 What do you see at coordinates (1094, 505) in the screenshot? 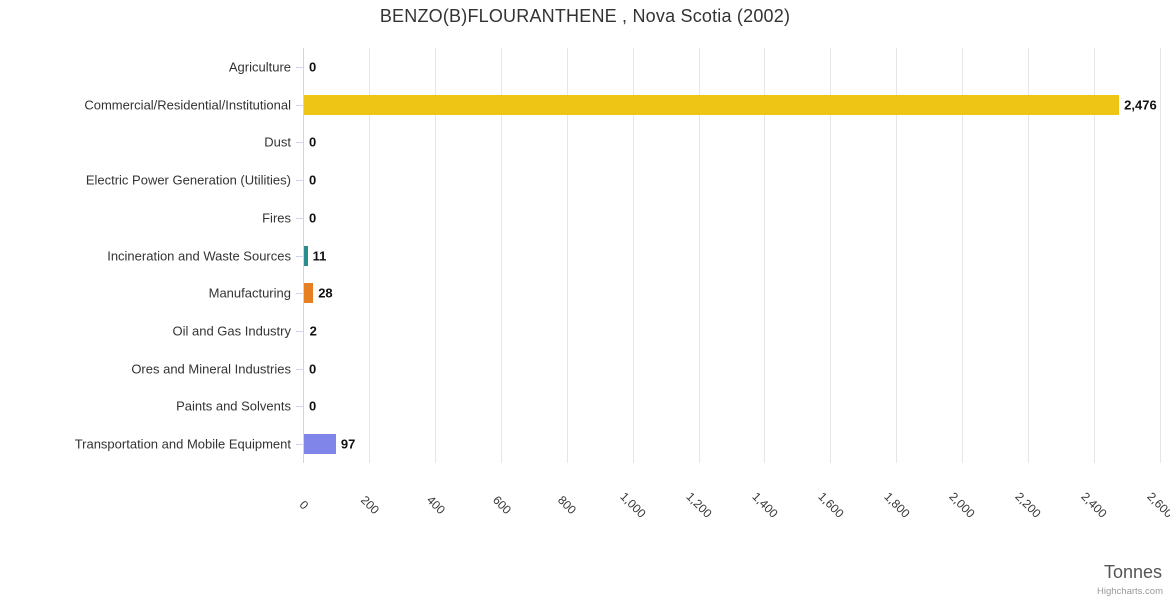
I see `x-axis-tick-label: 2,400` at bounding box center [1094, 505].